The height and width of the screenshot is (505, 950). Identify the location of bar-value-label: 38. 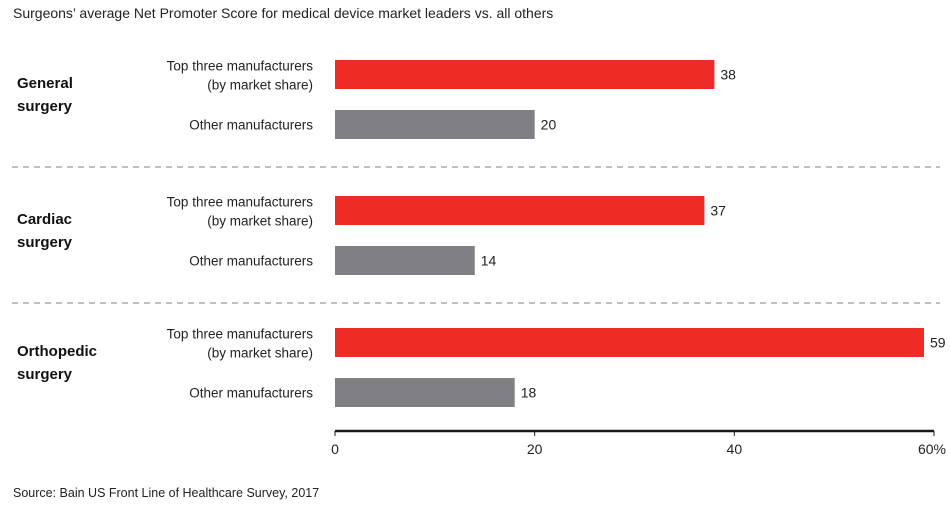
(728, 75).